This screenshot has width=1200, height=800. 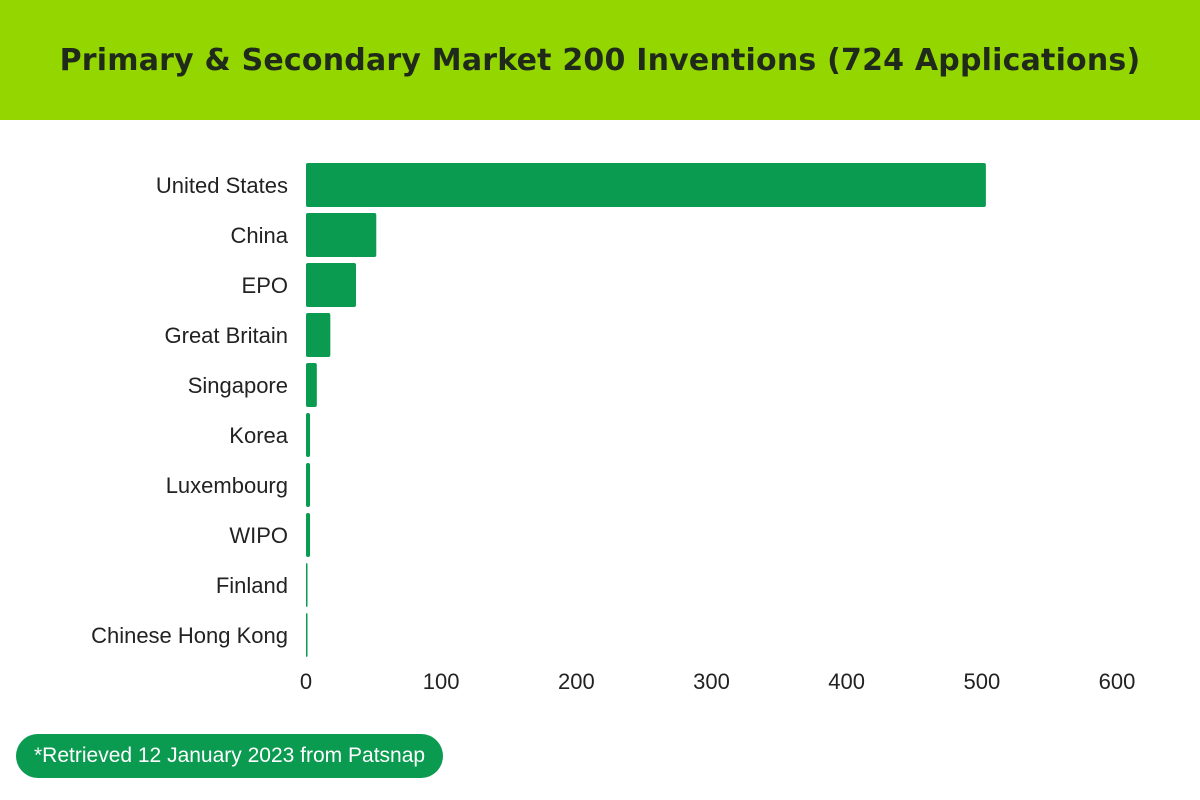 What do you see at coordinates (308, 435) in the screenshot?
I see `bar-korea` at bounding box center [308, 435].